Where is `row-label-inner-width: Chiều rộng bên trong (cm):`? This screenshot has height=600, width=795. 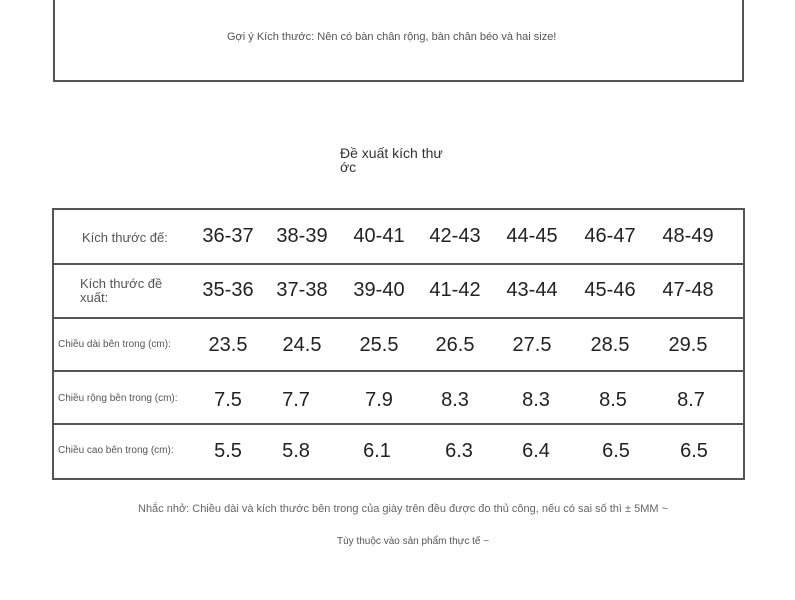
row-label-inner-width: Chiều rộng bên trong (cm): is located at coordinates (118, 398).